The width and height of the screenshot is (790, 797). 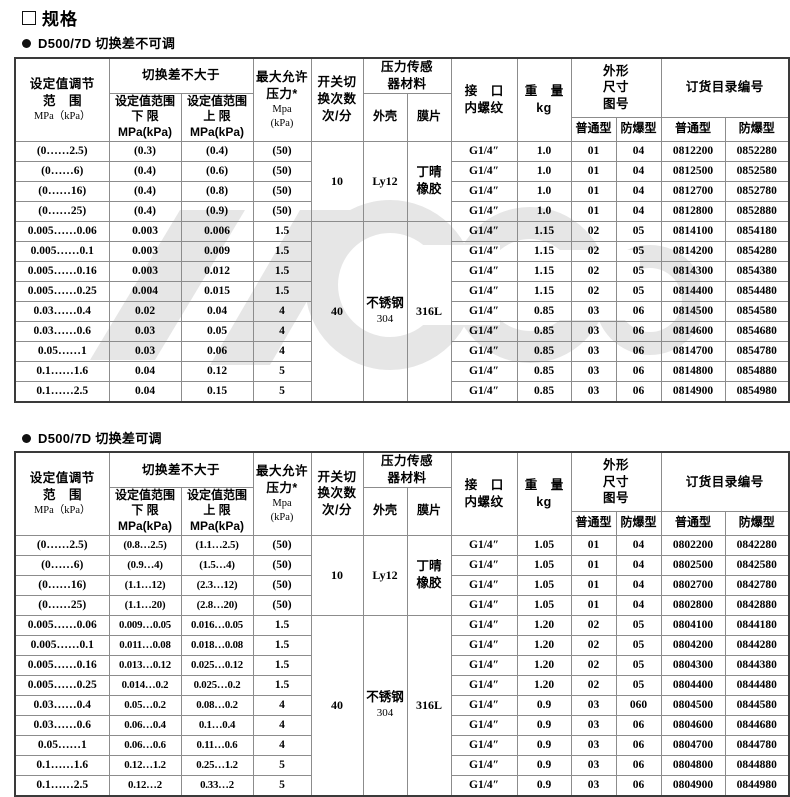 I want to click on cell-diff-lower: (0.4), so click(x=145, y=211).